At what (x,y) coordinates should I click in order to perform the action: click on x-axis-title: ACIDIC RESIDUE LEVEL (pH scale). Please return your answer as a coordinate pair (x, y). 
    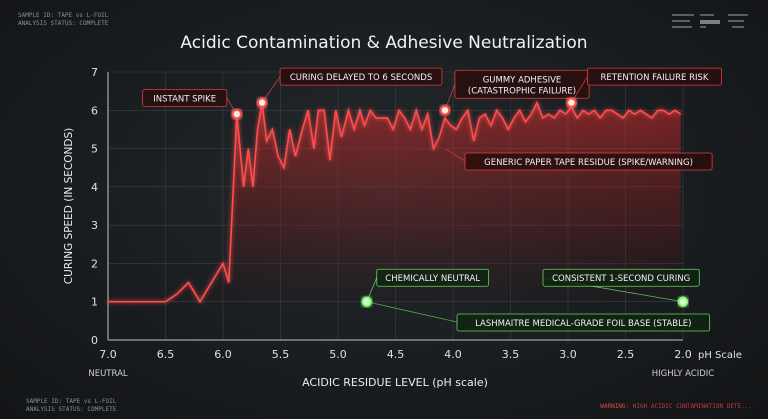
    Looking at the image, I should click on (395, 382).